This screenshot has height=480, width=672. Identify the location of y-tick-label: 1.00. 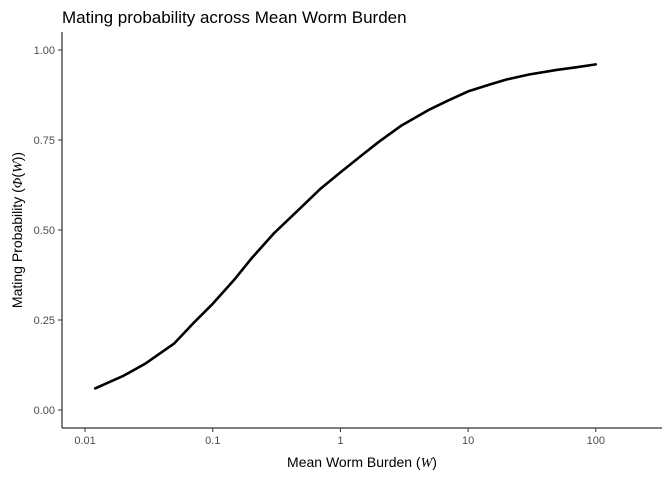
(44, 51).